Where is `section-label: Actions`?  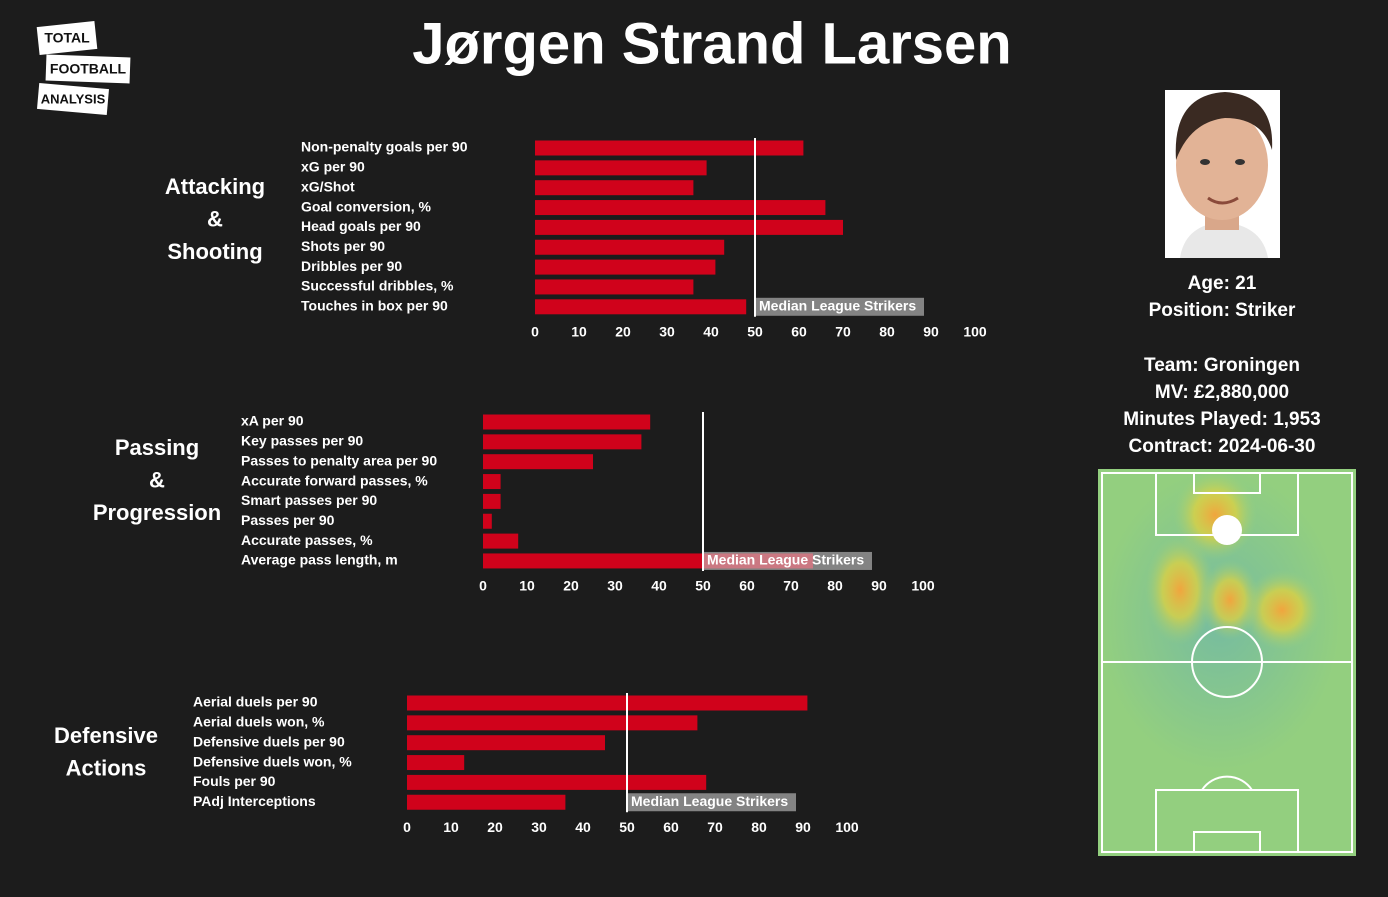 section-label: Actions is located at coordinates (106, 767).